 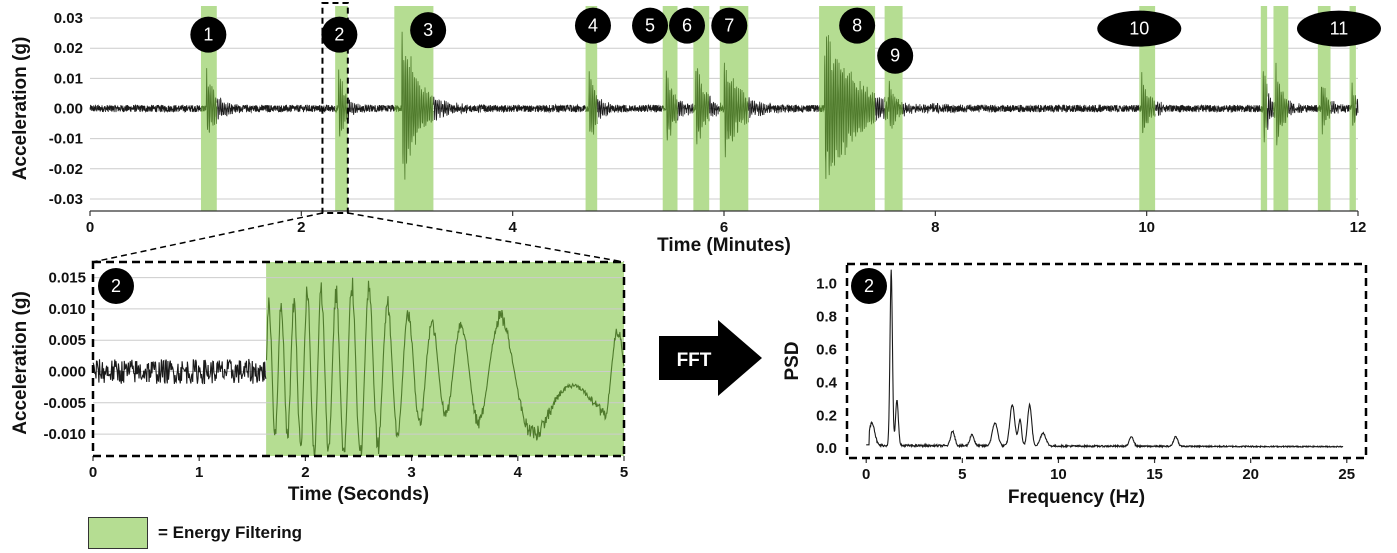 What do you see at coordinates (68, 109) in the screenshot?
I see `y-tick-label: 0.00` at bounding box center [68, 109].